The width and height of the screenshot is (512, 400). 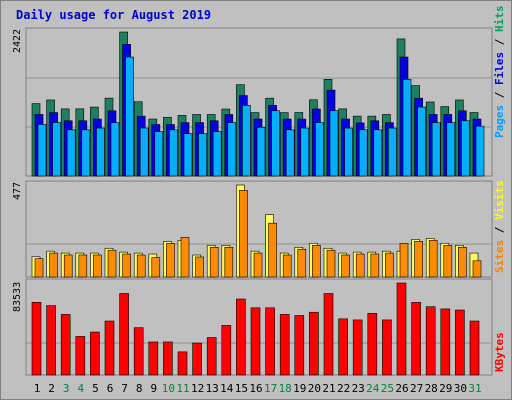 What do you see at coordinates (241, 388) in the screenshot?
I see `day-label-15: 15` at bounding box center [241, 388].